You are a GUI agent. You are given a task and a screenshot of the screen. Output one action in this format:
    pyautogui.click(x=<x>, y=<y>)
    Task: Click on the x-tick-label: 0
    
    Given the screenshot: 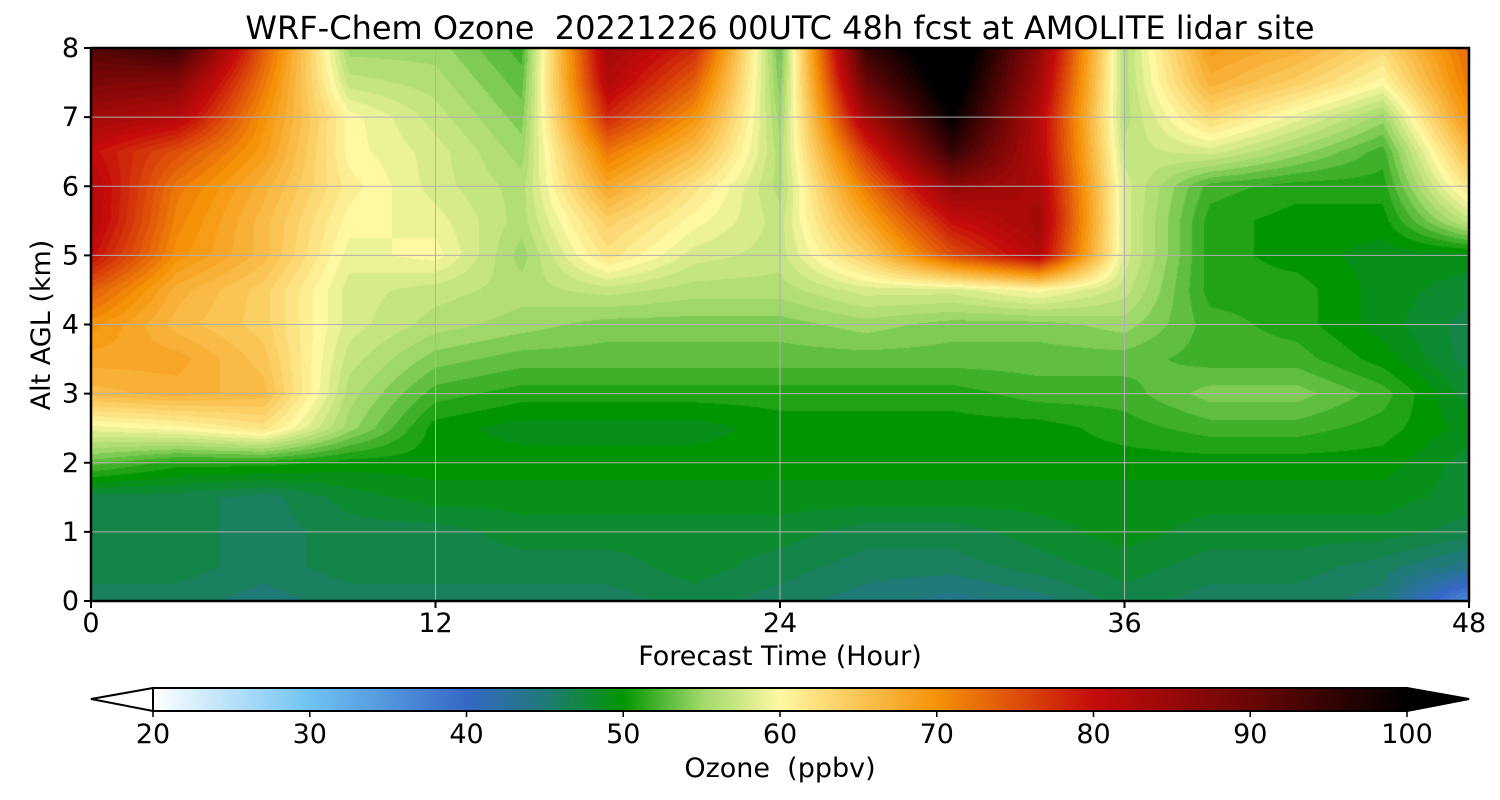 What is the action you would take?
    pyautogui.click(x=90, y=623)
    